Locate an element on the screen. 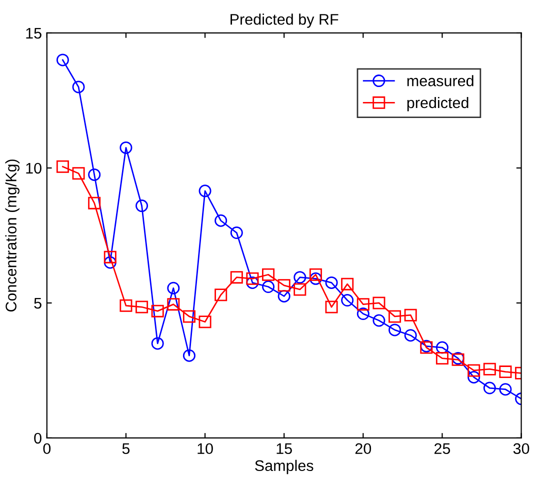 This screenshot has height=485, width=533. y-tick-label: 5 is located at coordinates (38, 303).